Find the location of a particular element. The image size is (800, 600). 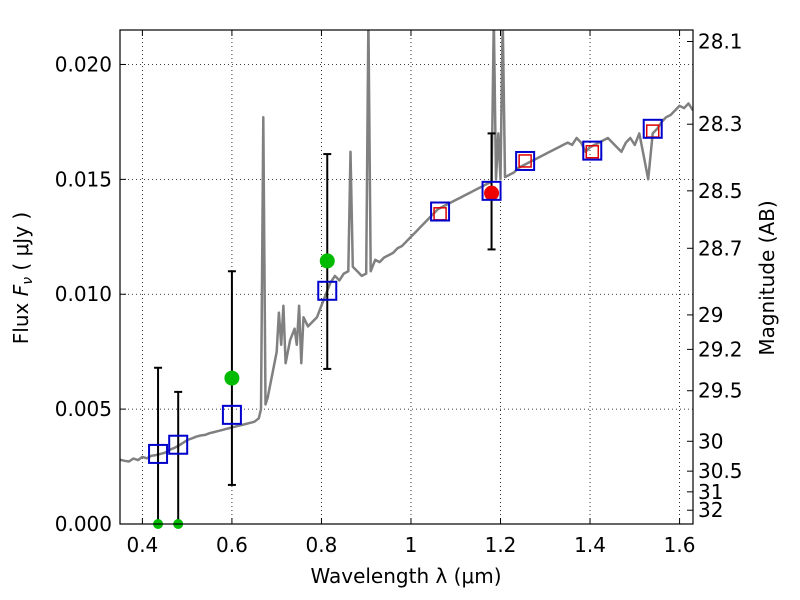

right-tick-label: 30.5 is located at coordinates (720, 471).